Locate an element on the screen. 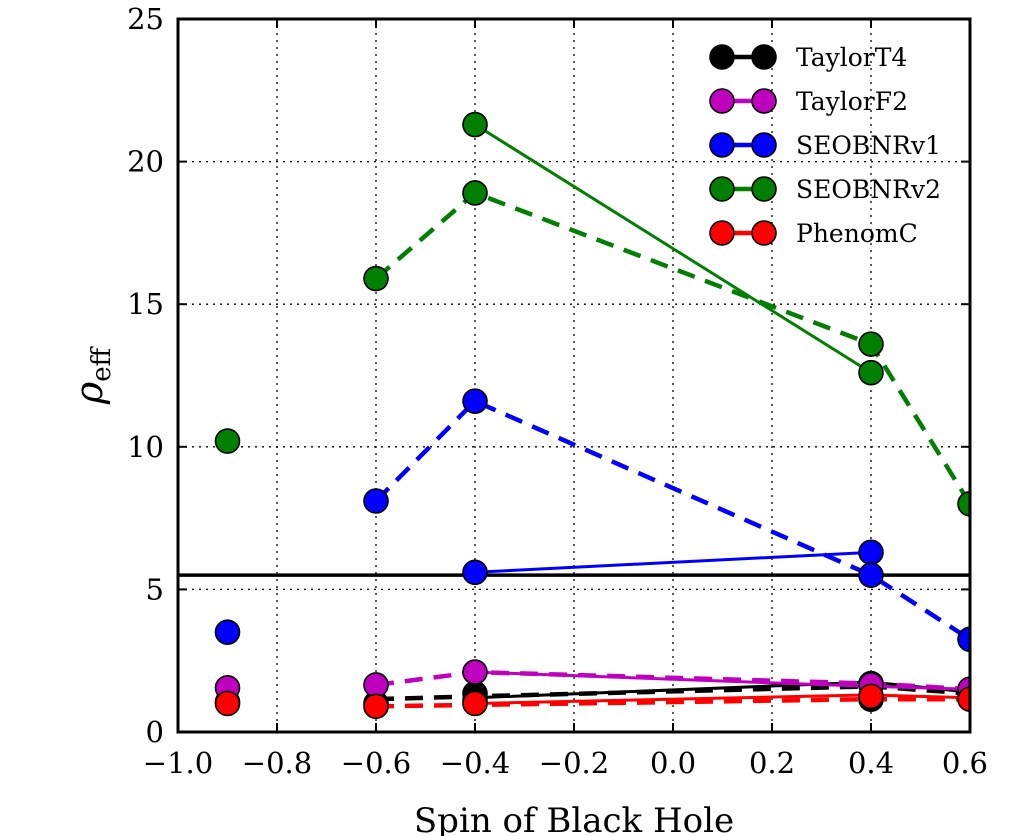 The height and width of the screenshot is (836, 1021). x-tick-label: 0.4 is located at coordinates (871, 763).